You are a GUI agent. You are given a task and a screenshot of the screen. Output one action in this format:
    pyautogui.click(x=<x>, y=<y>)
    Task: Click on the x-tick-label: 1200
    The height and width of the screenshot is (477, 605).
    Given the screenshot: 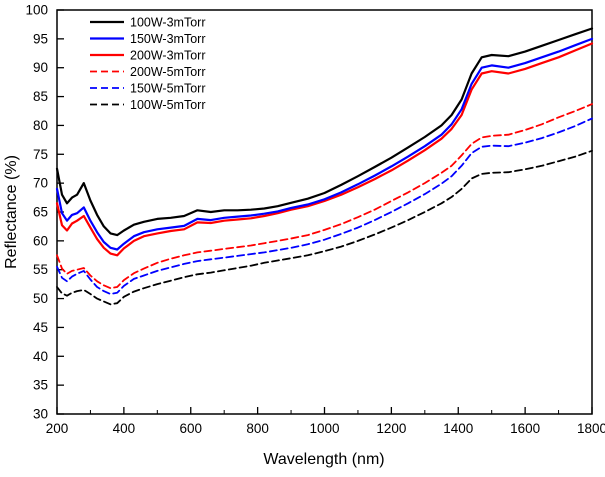 What is the action you would take?
    pyautogui.click(x=391, y=428)
    